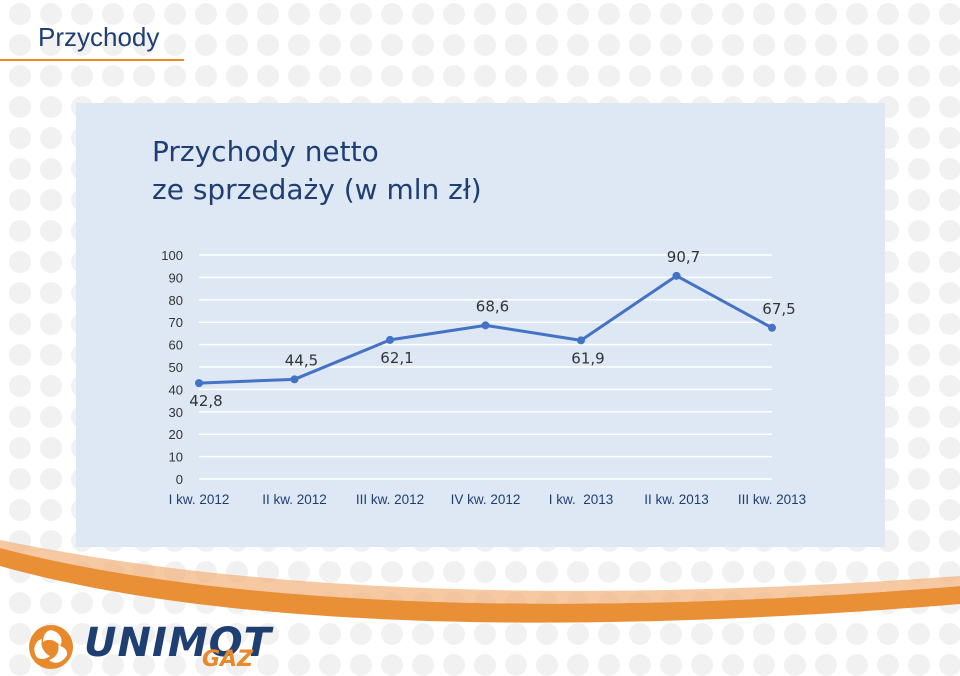 Image resolution: width=960 pixels, height=676 pixels. Describe the element at coordinates (778, 309) in the screenshot. I see `data-label: 67,5` at that location.